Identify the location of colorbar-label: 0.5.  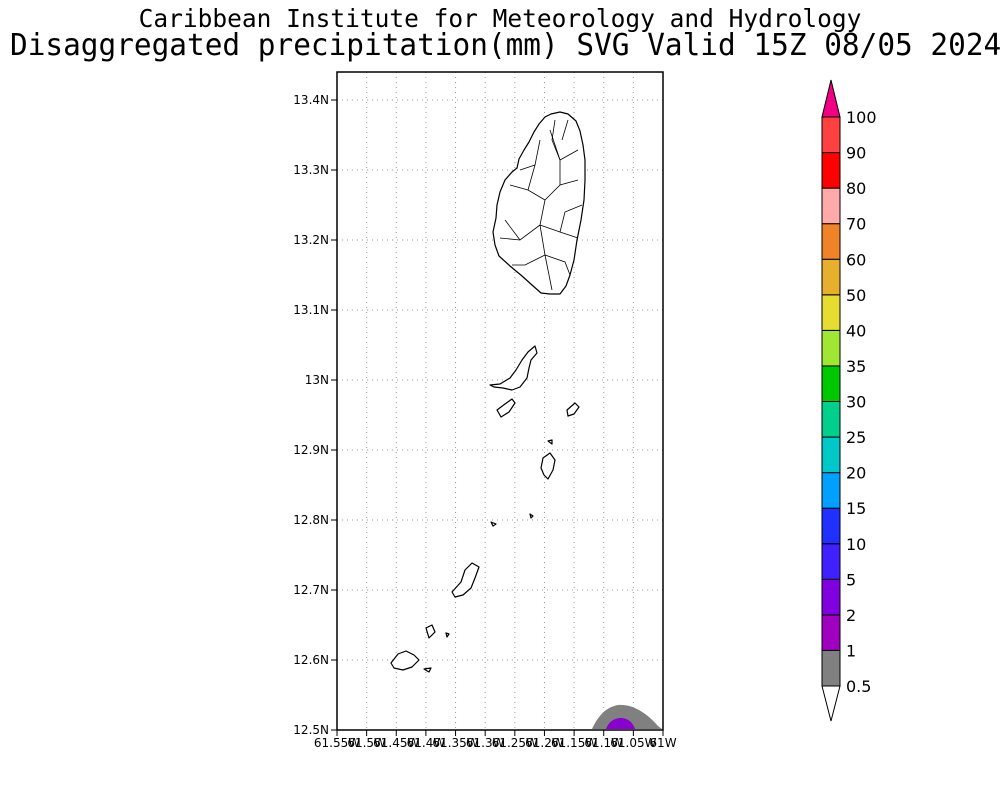
(858, 686).